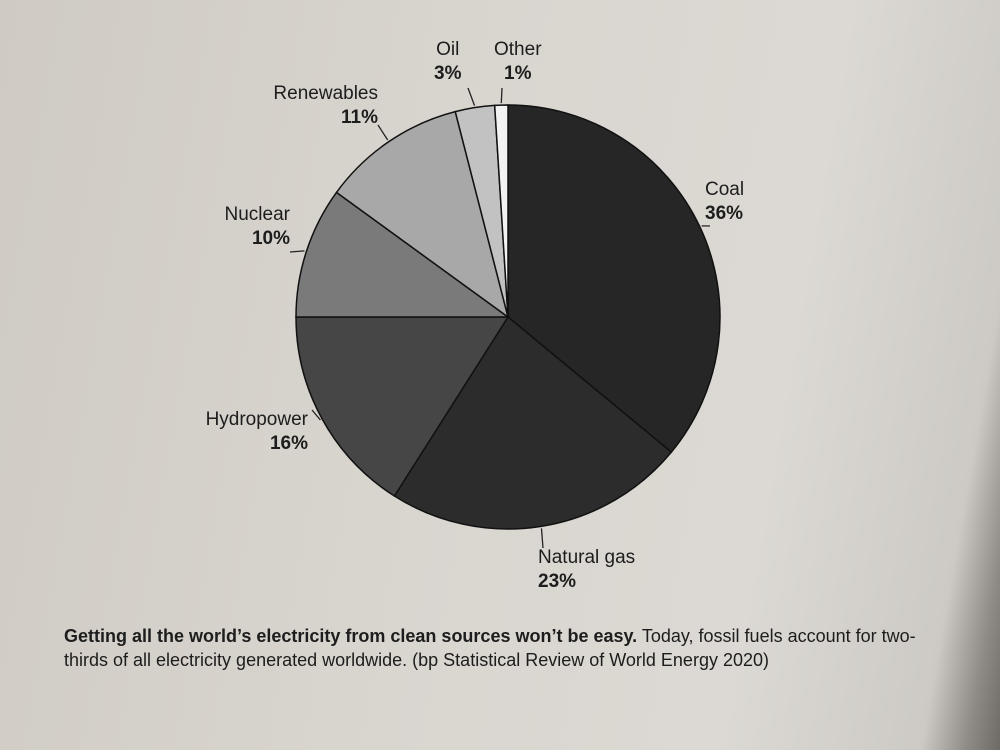 The image size is (1000, 750). What do you see at coordinates (235, 432) in the screenshot?
I see `label-hydropower: Hydropower 16%` at bounding box center [235, 432].